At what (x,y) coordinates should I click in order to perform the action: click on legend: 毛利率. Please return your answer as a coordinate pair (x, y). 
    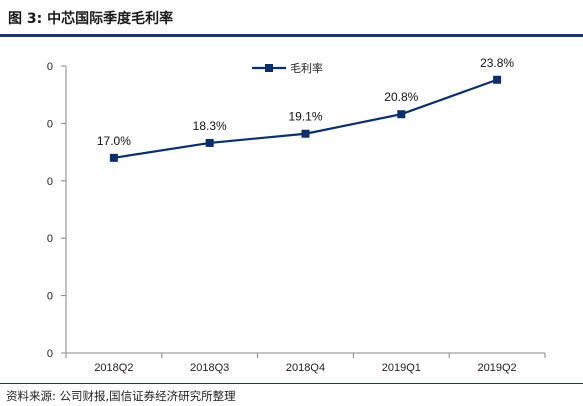
    Looking at the image, I should click on (287, 68).